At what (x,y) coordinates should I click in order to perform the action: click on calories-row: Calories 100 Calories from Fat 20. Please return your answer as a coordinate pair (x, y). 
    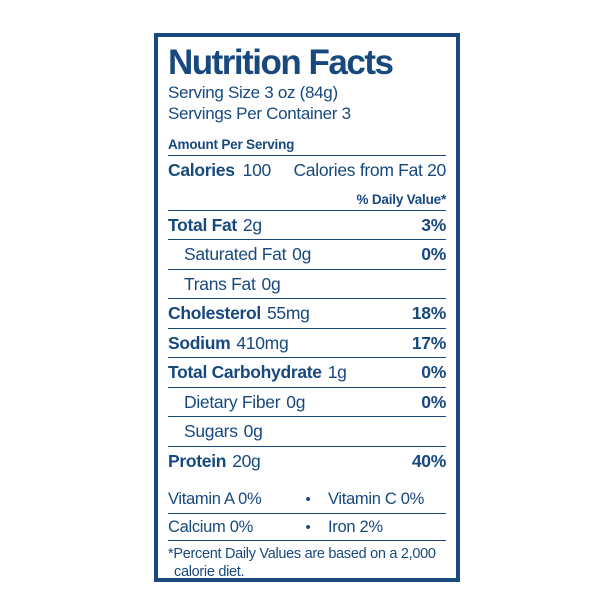
    Looking at the image, I should click on (307, 170).